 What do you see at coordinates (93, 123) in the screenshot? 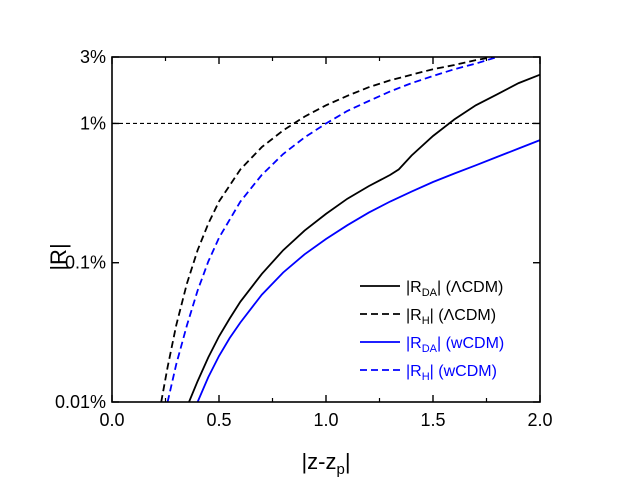
I see `y-tick-label: 1%` at bounding box center [93, 123].